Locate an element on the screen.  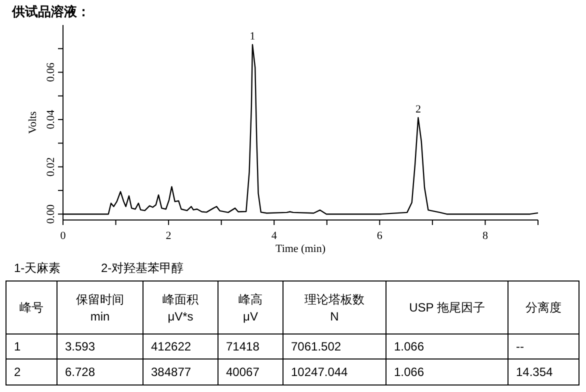
text: 2 is located at coordinates (17, 372).